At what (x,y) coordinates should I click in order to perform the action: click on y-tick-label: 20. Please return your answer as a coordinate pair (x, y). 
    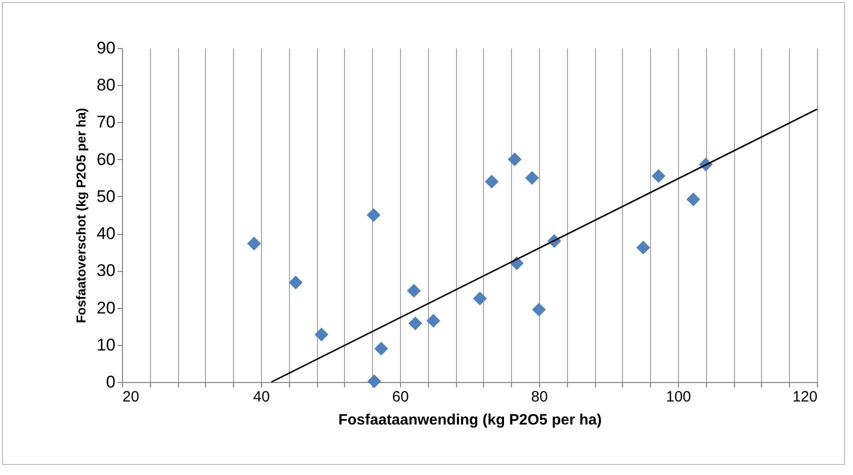
    Looking at the image, I should click on (106, 308).